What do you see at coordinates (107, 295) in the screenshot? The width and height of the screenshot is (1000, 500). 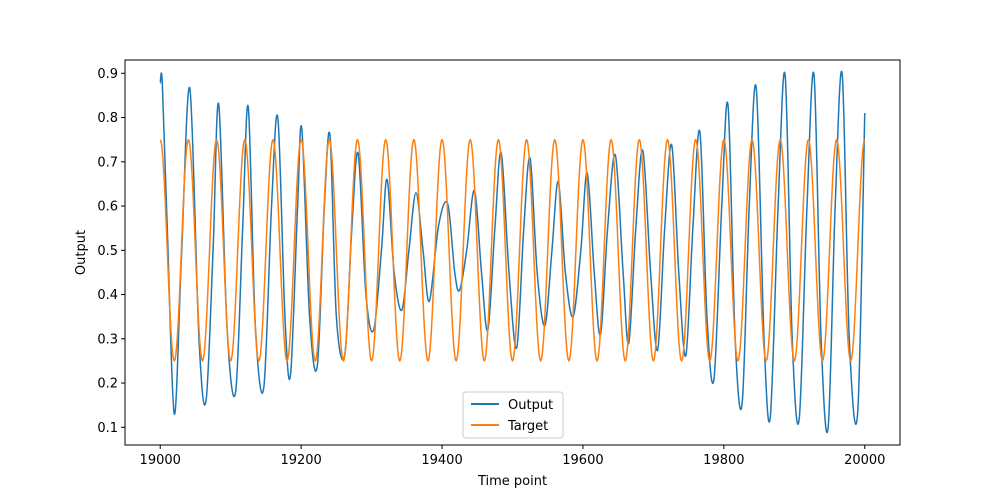 I see `y-tick-label: 0.4` at bounding box center [107, 295].